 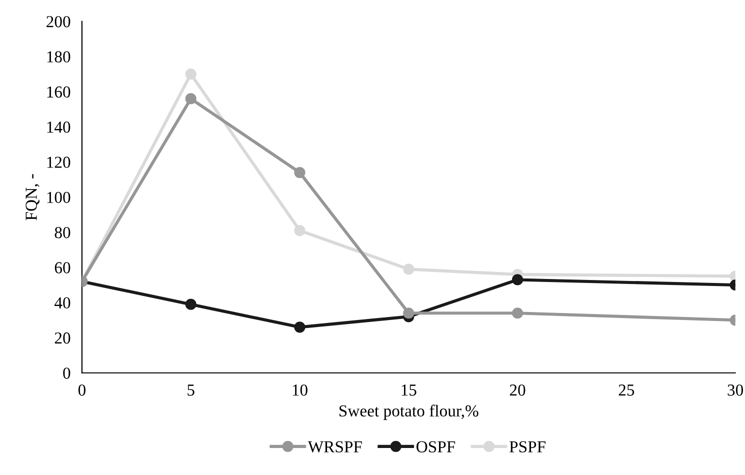 I want to click on y-tick-label: 120, so click(x=58, y=162).